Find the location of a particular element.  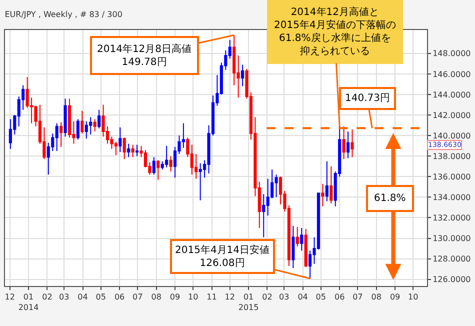

y-tick-label: 140.0000 is located at coordinates (451, 135).